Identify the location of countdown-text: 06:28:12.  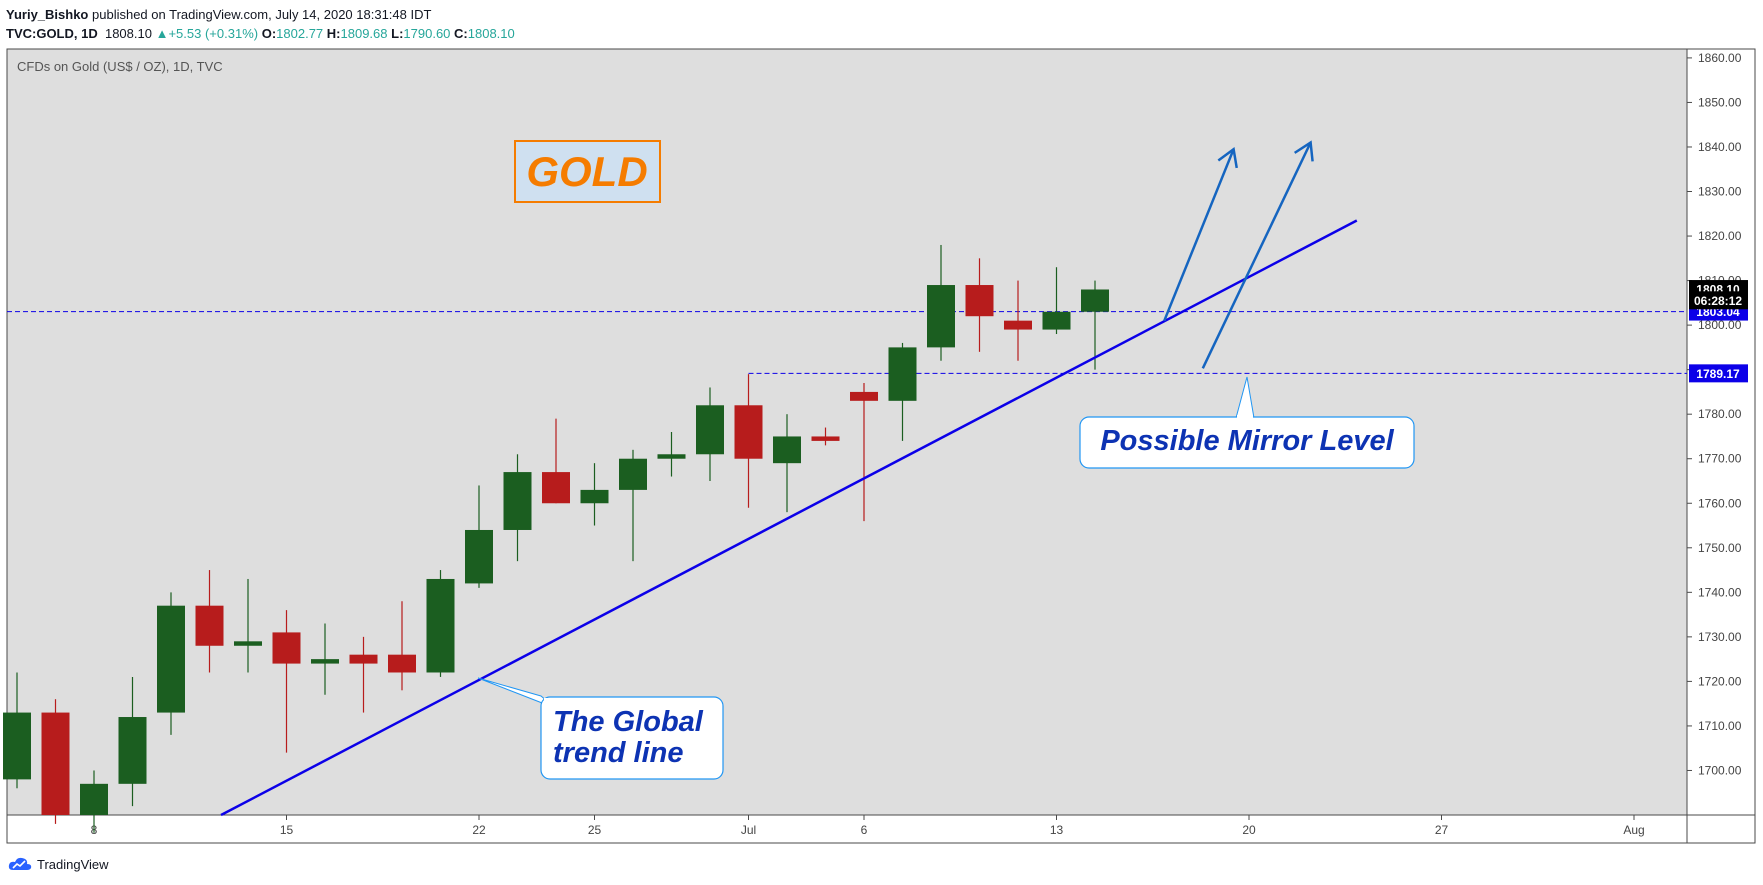
(1718, 301).